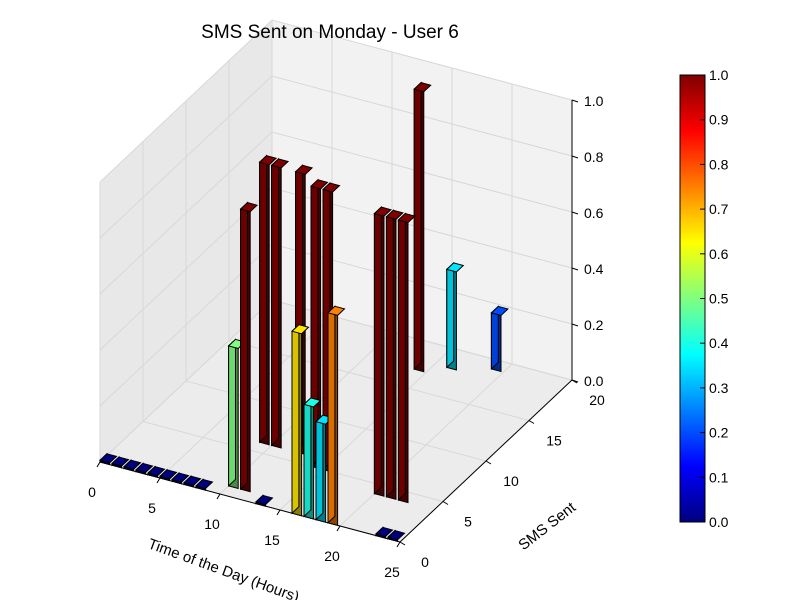  Describe the element at coordinates (392, 572) in the screenshot. I see `x-tick-label: 25` at that location.